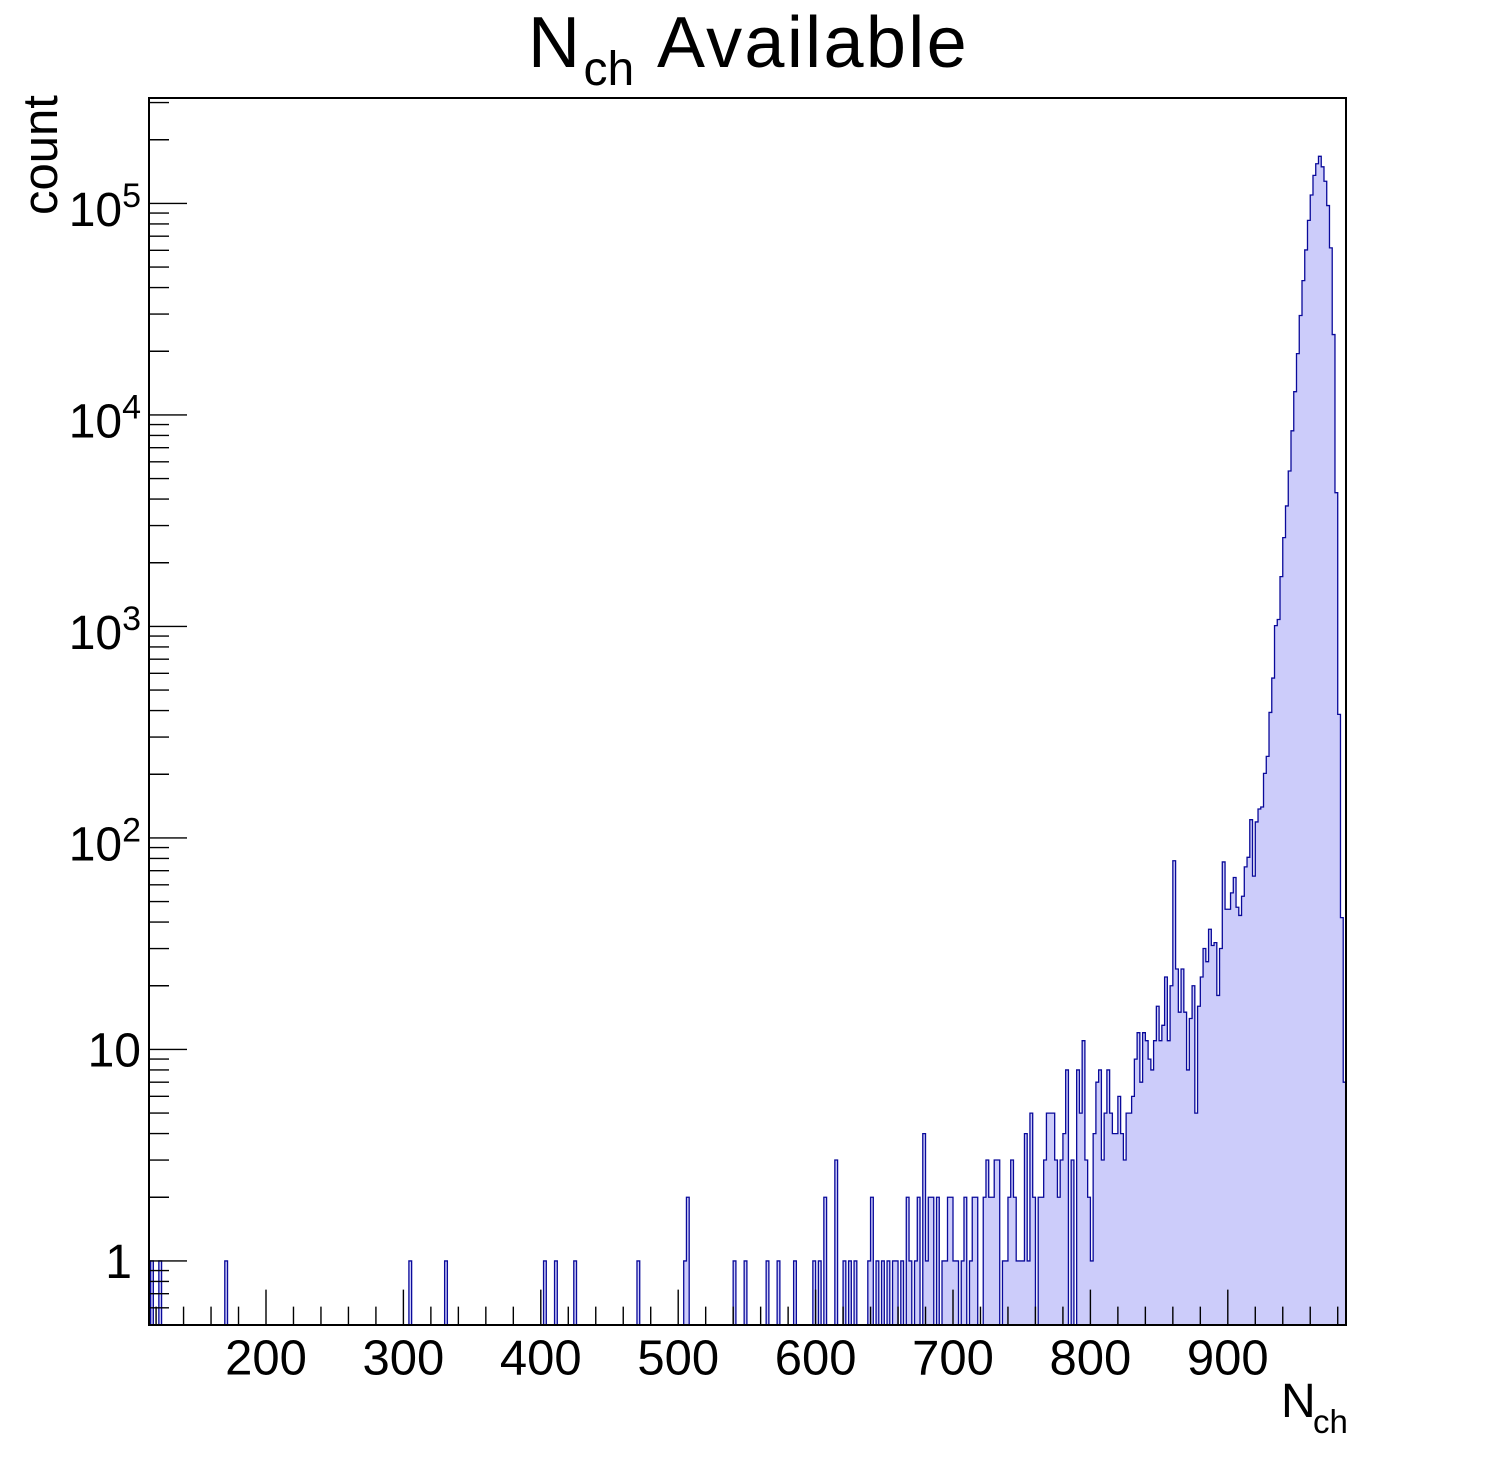 This screenshot has height=1472, width=1496. I want to click on svg-text: 1, so click(118, 1262).